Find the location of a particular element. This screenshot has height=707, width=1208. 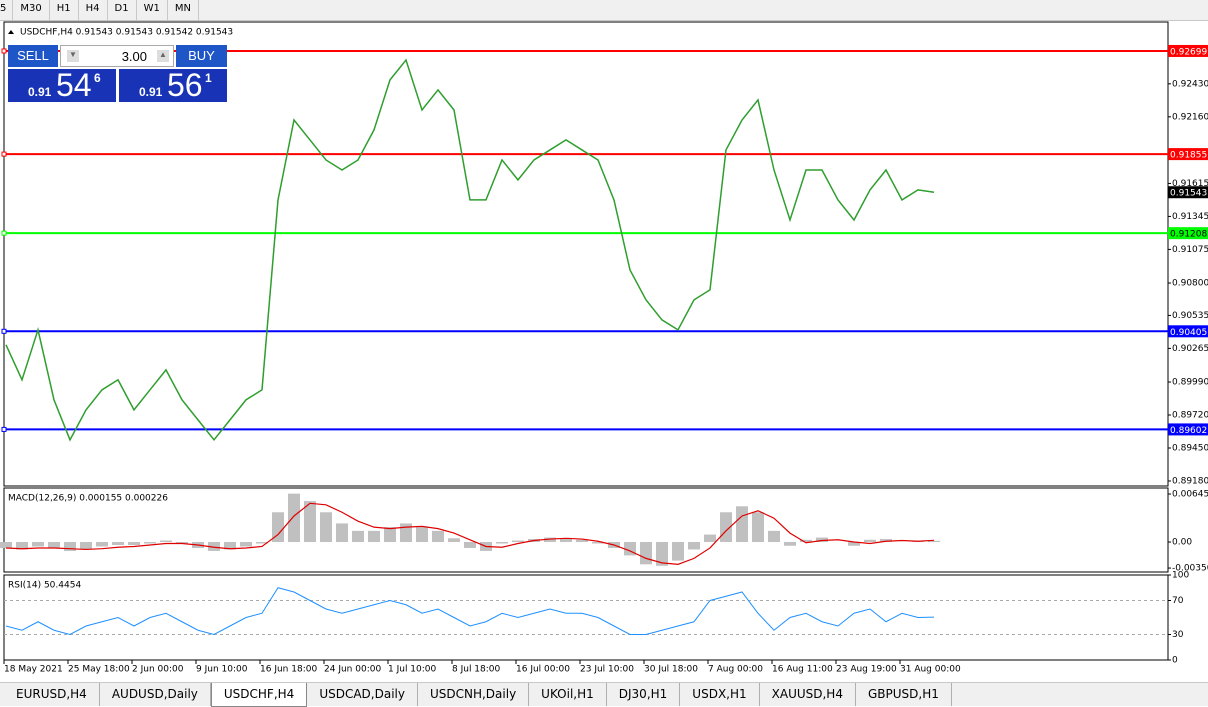

bid-small: 6 is located at coordinates (97, 78).